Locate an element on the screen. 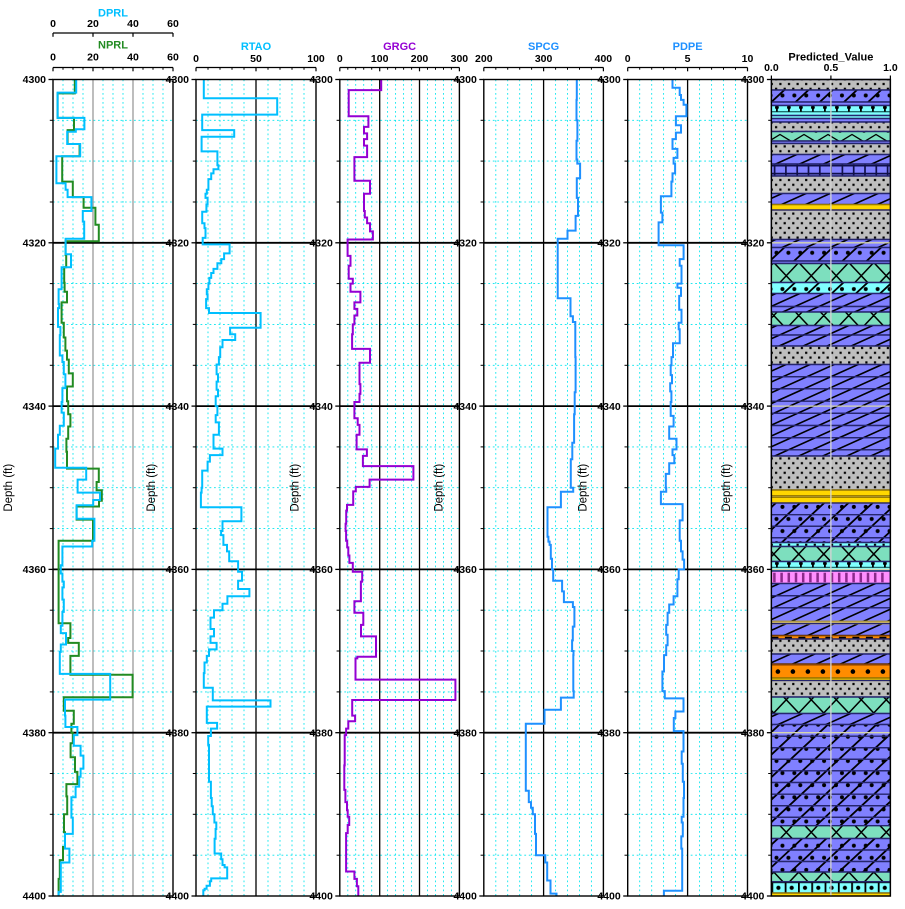  svg-text: GRGC is located at coordinates (399, 47).